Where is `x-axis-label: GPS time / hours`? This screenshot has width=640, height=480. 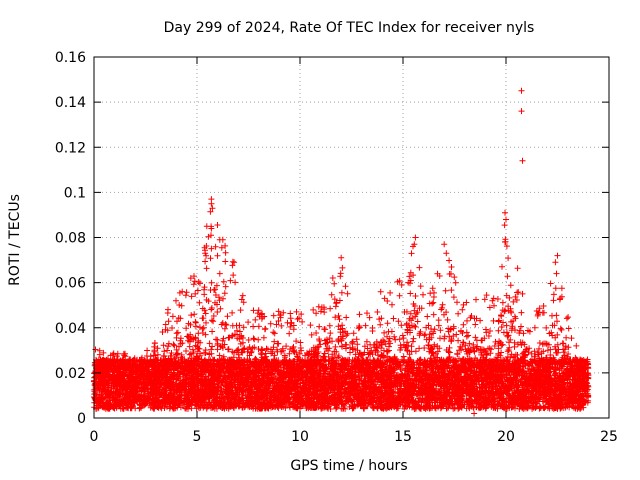
x-axis-label: GPS time / hours is located at coordinates (348, 466).